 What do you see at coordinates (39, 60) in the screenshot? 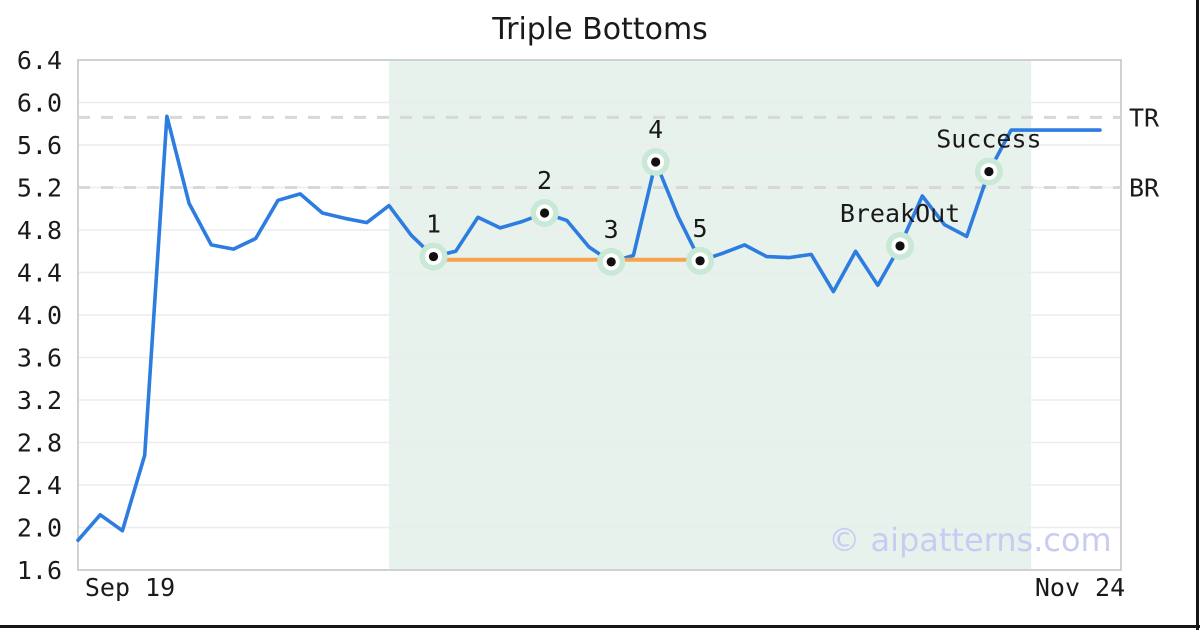
I see `y-tick-label: 6.4` at bounding box center [39, 60].